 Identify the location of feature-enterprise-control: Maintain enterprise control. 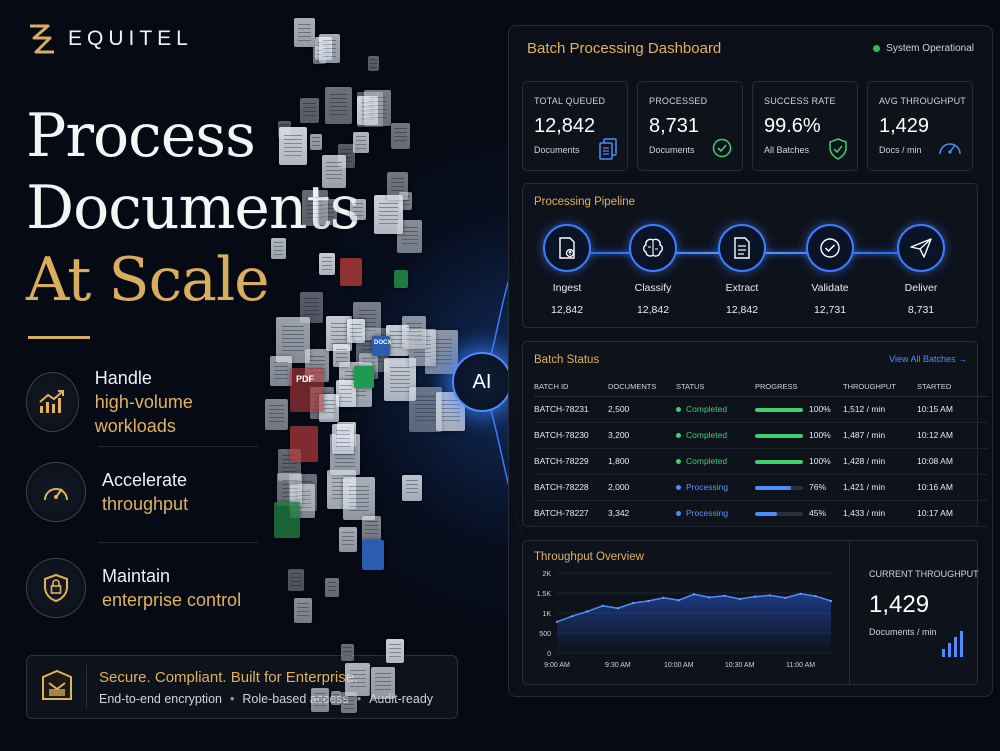
(141, 588).